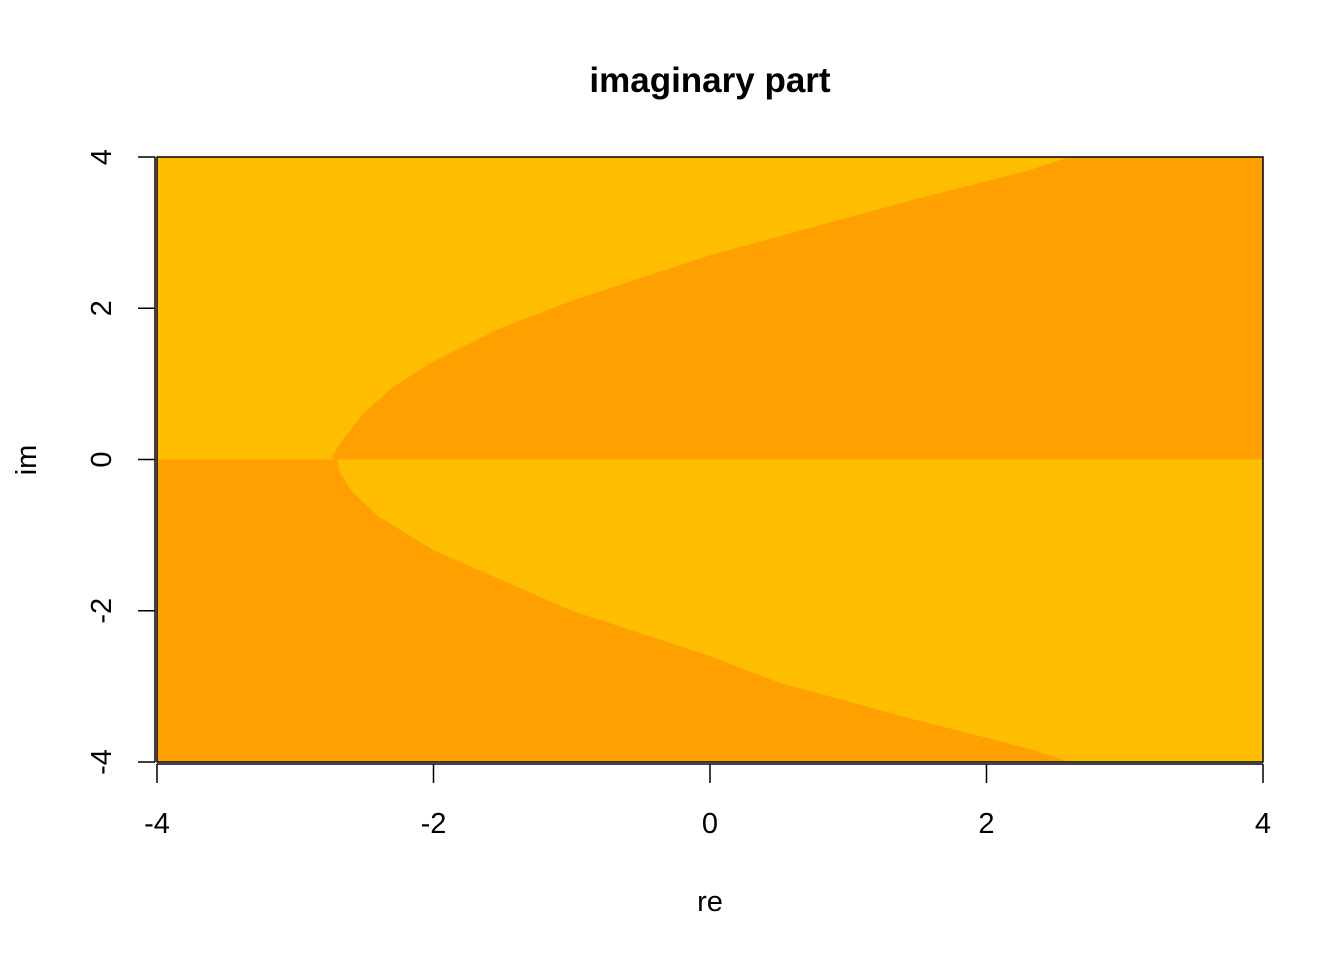  Describe the element at coordinates (434, 824) in the screenshot. I see `x-tick-label: -2` at that location.